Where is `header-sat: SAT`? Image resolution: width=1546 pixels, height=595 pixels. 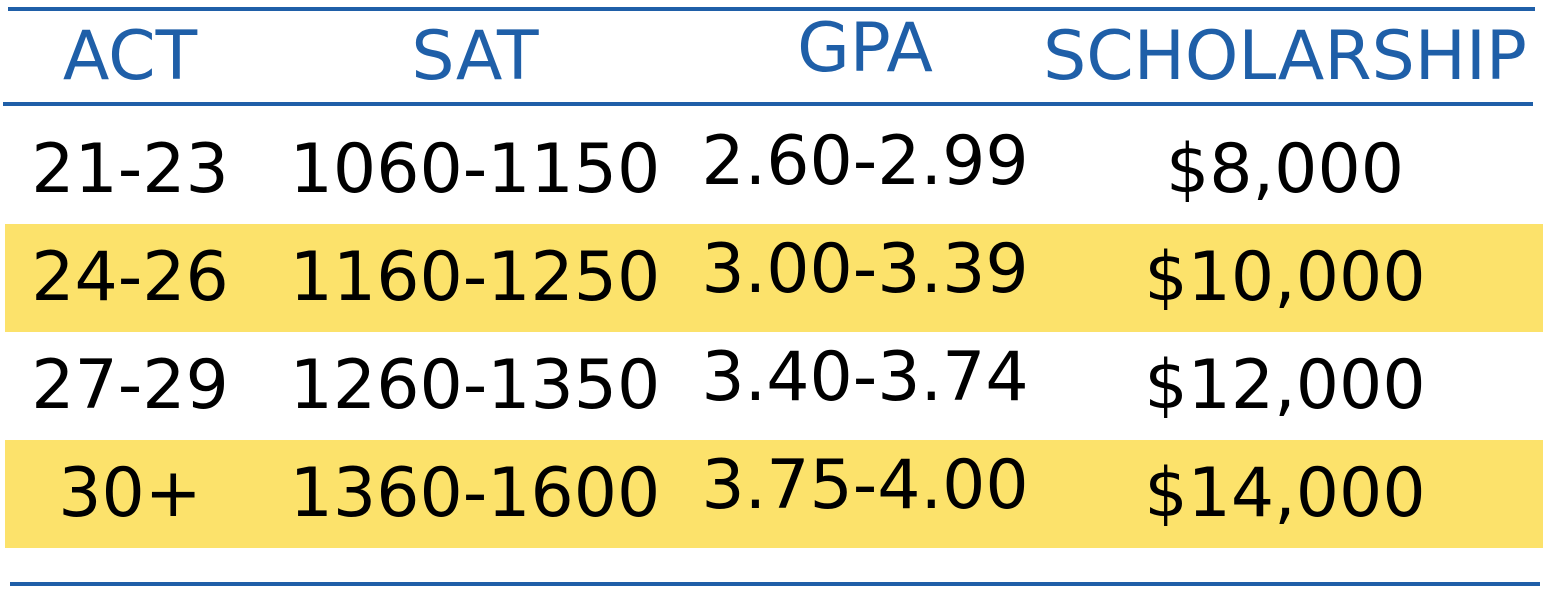
header-sat: SAT is located at coordinates (475, 56).